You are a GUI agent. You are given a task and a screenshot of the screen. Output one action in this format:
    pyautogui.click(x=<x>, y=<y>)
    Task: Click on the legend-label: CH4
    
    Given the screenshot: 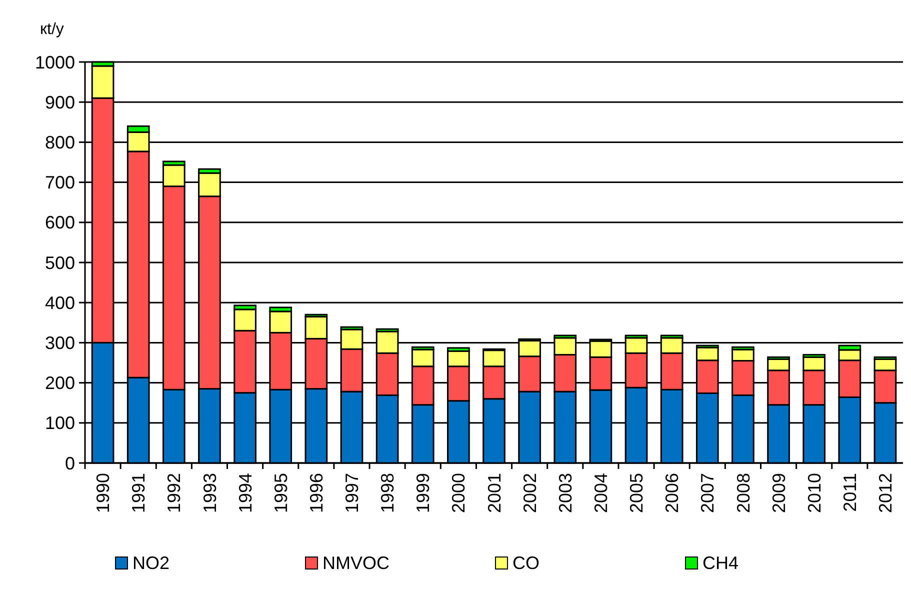 What is the action you would take?
    pyautogui.click(x=720, y=563)
    